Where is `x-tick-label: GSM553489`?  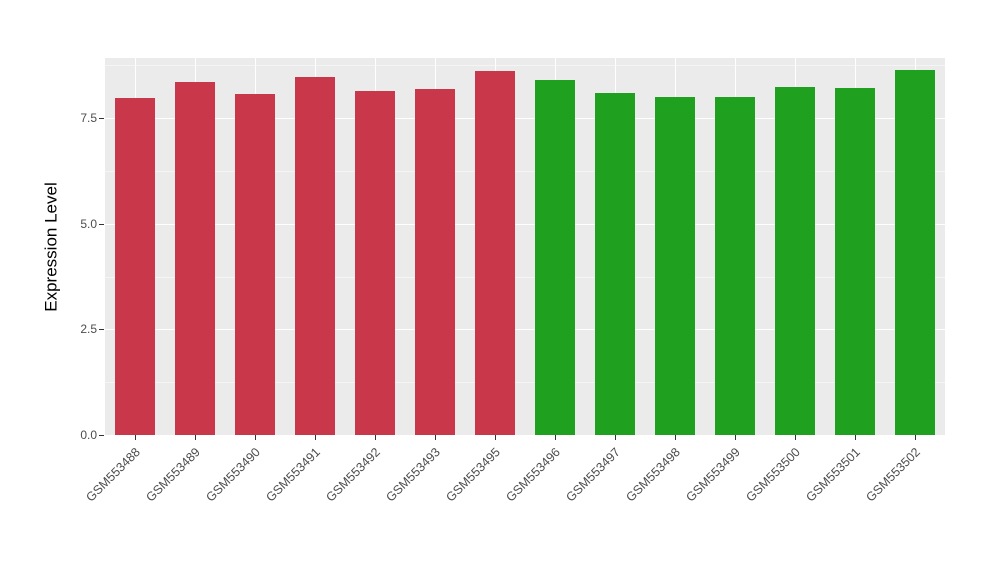 x-tick-label: GSM553489 is located at coordinates (173, 475).